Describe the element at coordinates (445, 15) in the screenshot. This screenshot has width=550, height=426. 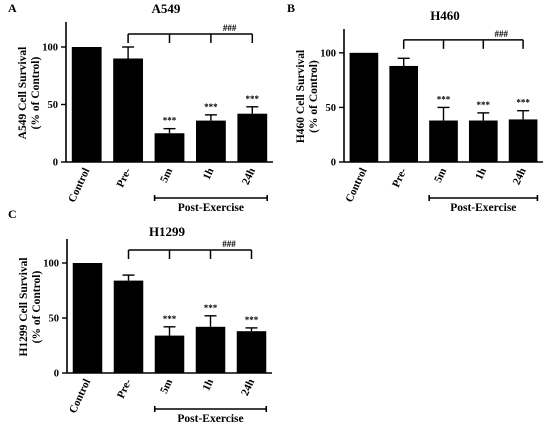
I see `chart-title: H460` at that location.